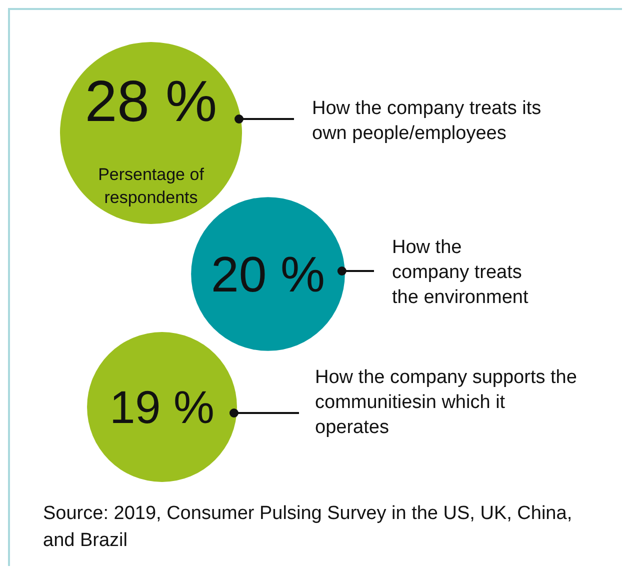 This screenshot has height=574, width=630. Describe the element at coordinates (268, 274) in the screenshot. I see `data-label: 20 %` at that location.